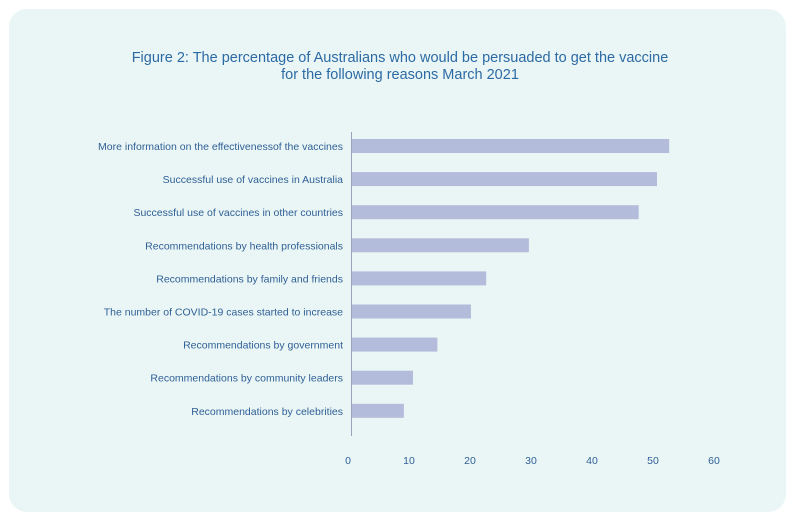  I want to click on x-tick-label-0: 0, so click(348, 461).